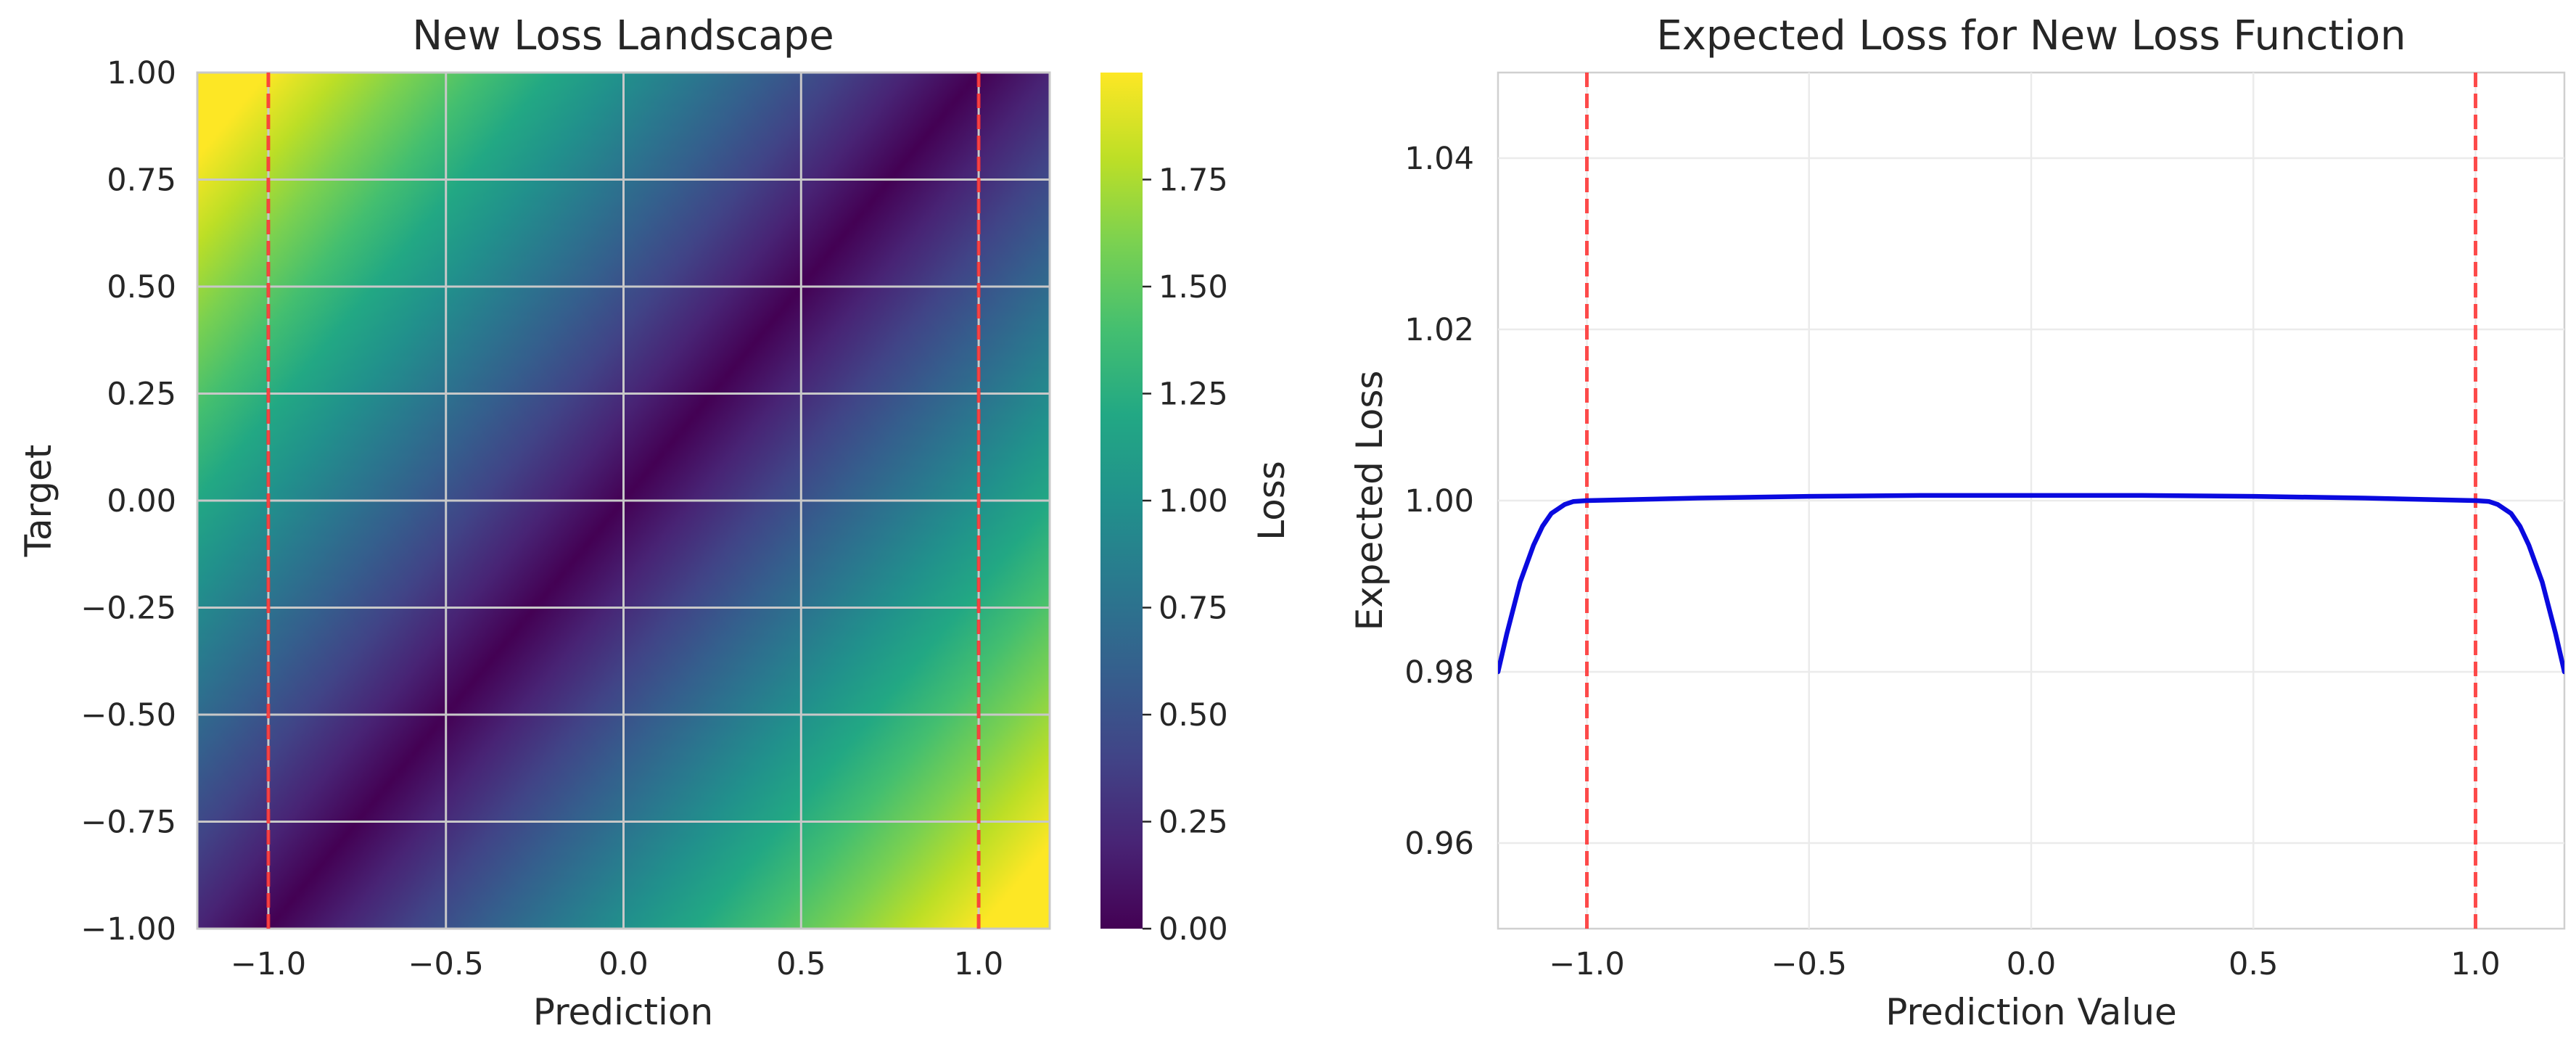 The width and height of the screenshot is (2576, 1052). Describe the element at coordinates (1439, 844) in the screenshot. I see `line-chart-y-tick-label: 0.96` at that location.